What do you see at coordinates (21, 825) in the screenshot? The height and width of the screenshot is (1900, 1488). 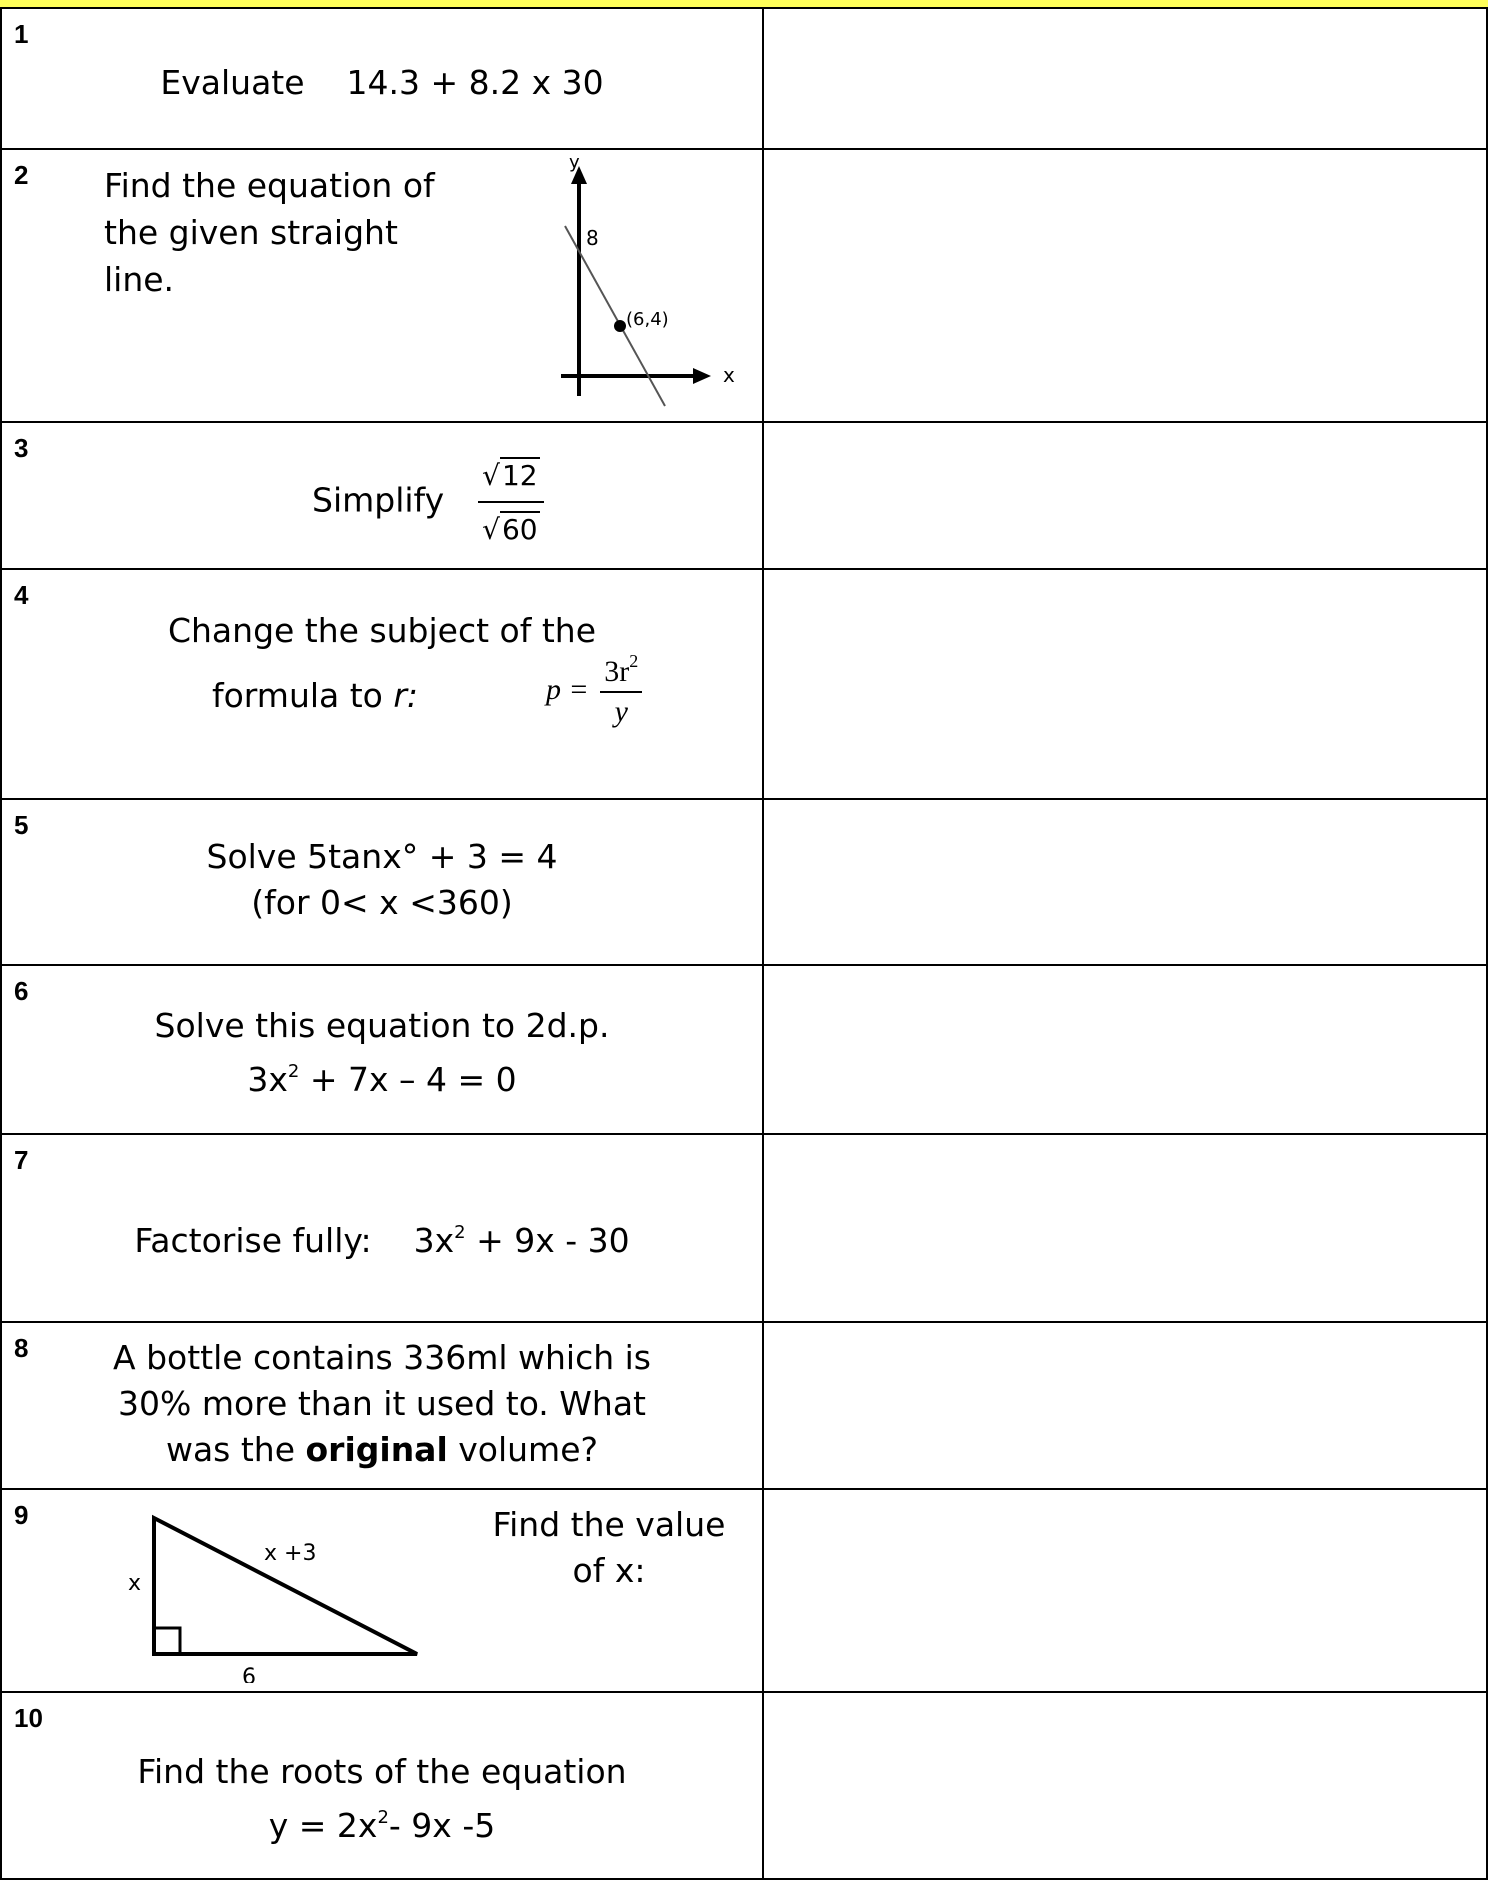 I see `question-number: 5` at bounding box center [21, 825].